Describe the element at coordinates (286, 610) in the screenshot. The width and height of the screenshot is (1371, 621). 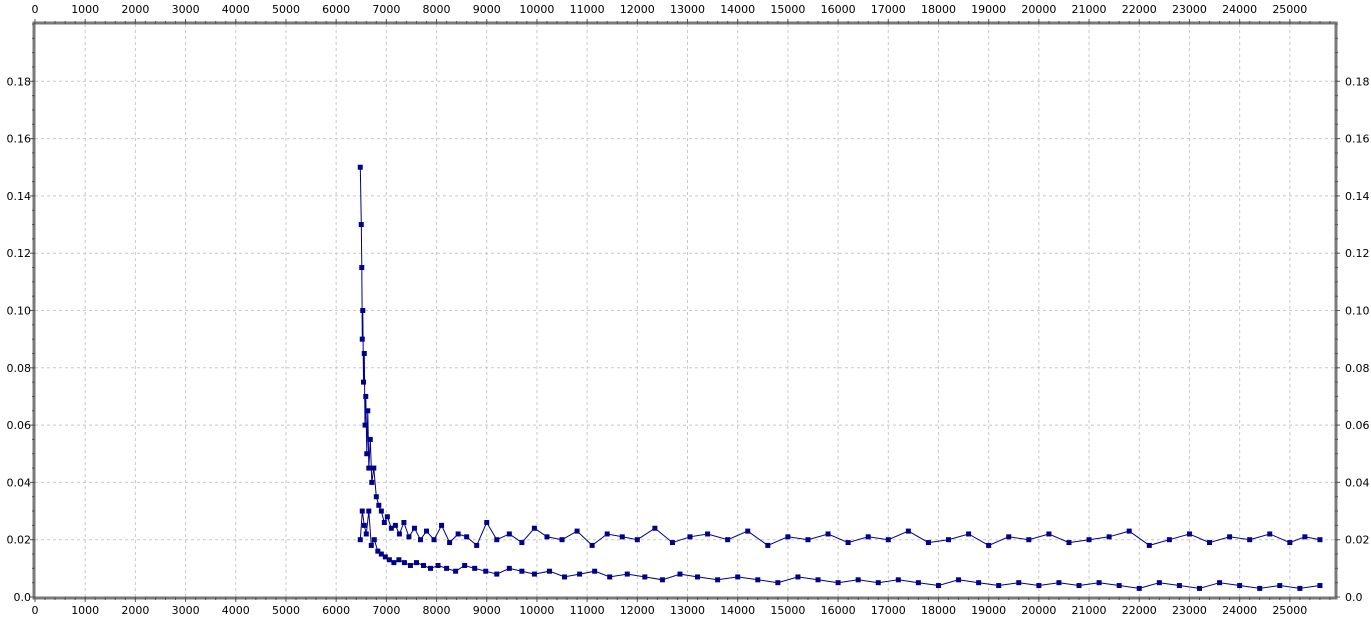
I see `x-tick-label: 5000` at that location.